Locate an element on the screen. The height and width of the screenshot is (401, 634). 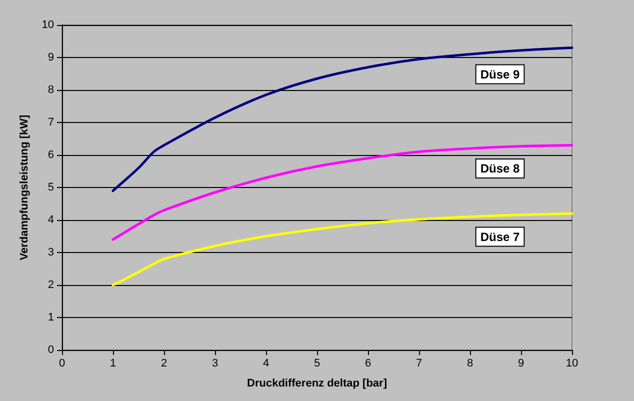
x-tick-label: 3 is located at coordinates (215, 364).